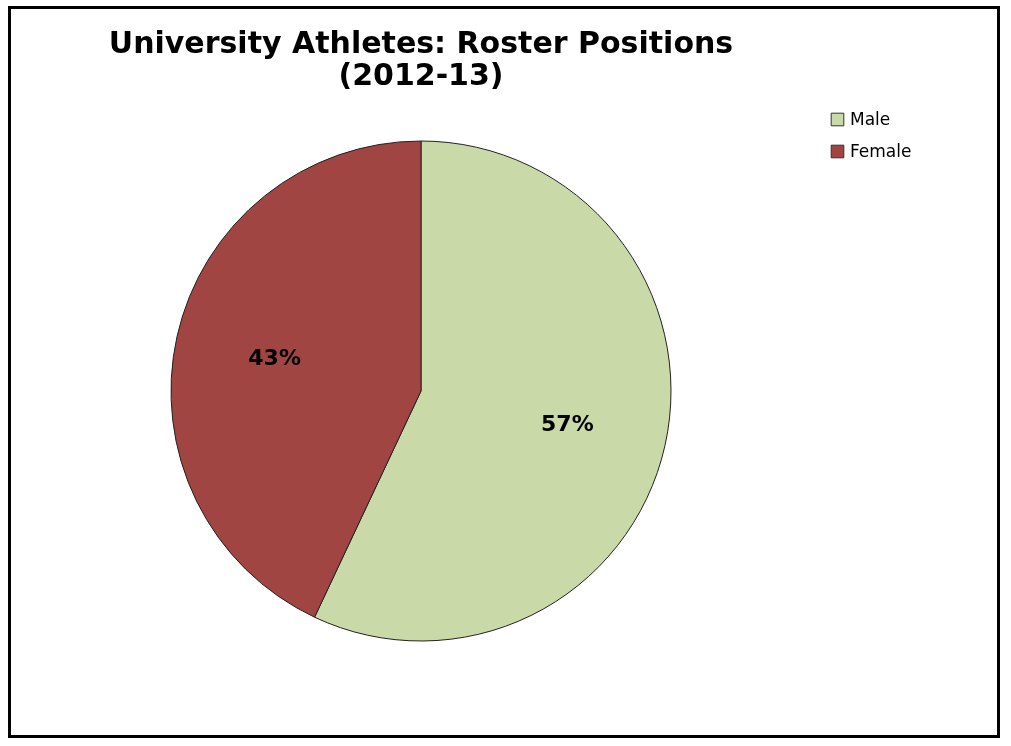  I want to click on data-label: 43%, so click(274, 358).